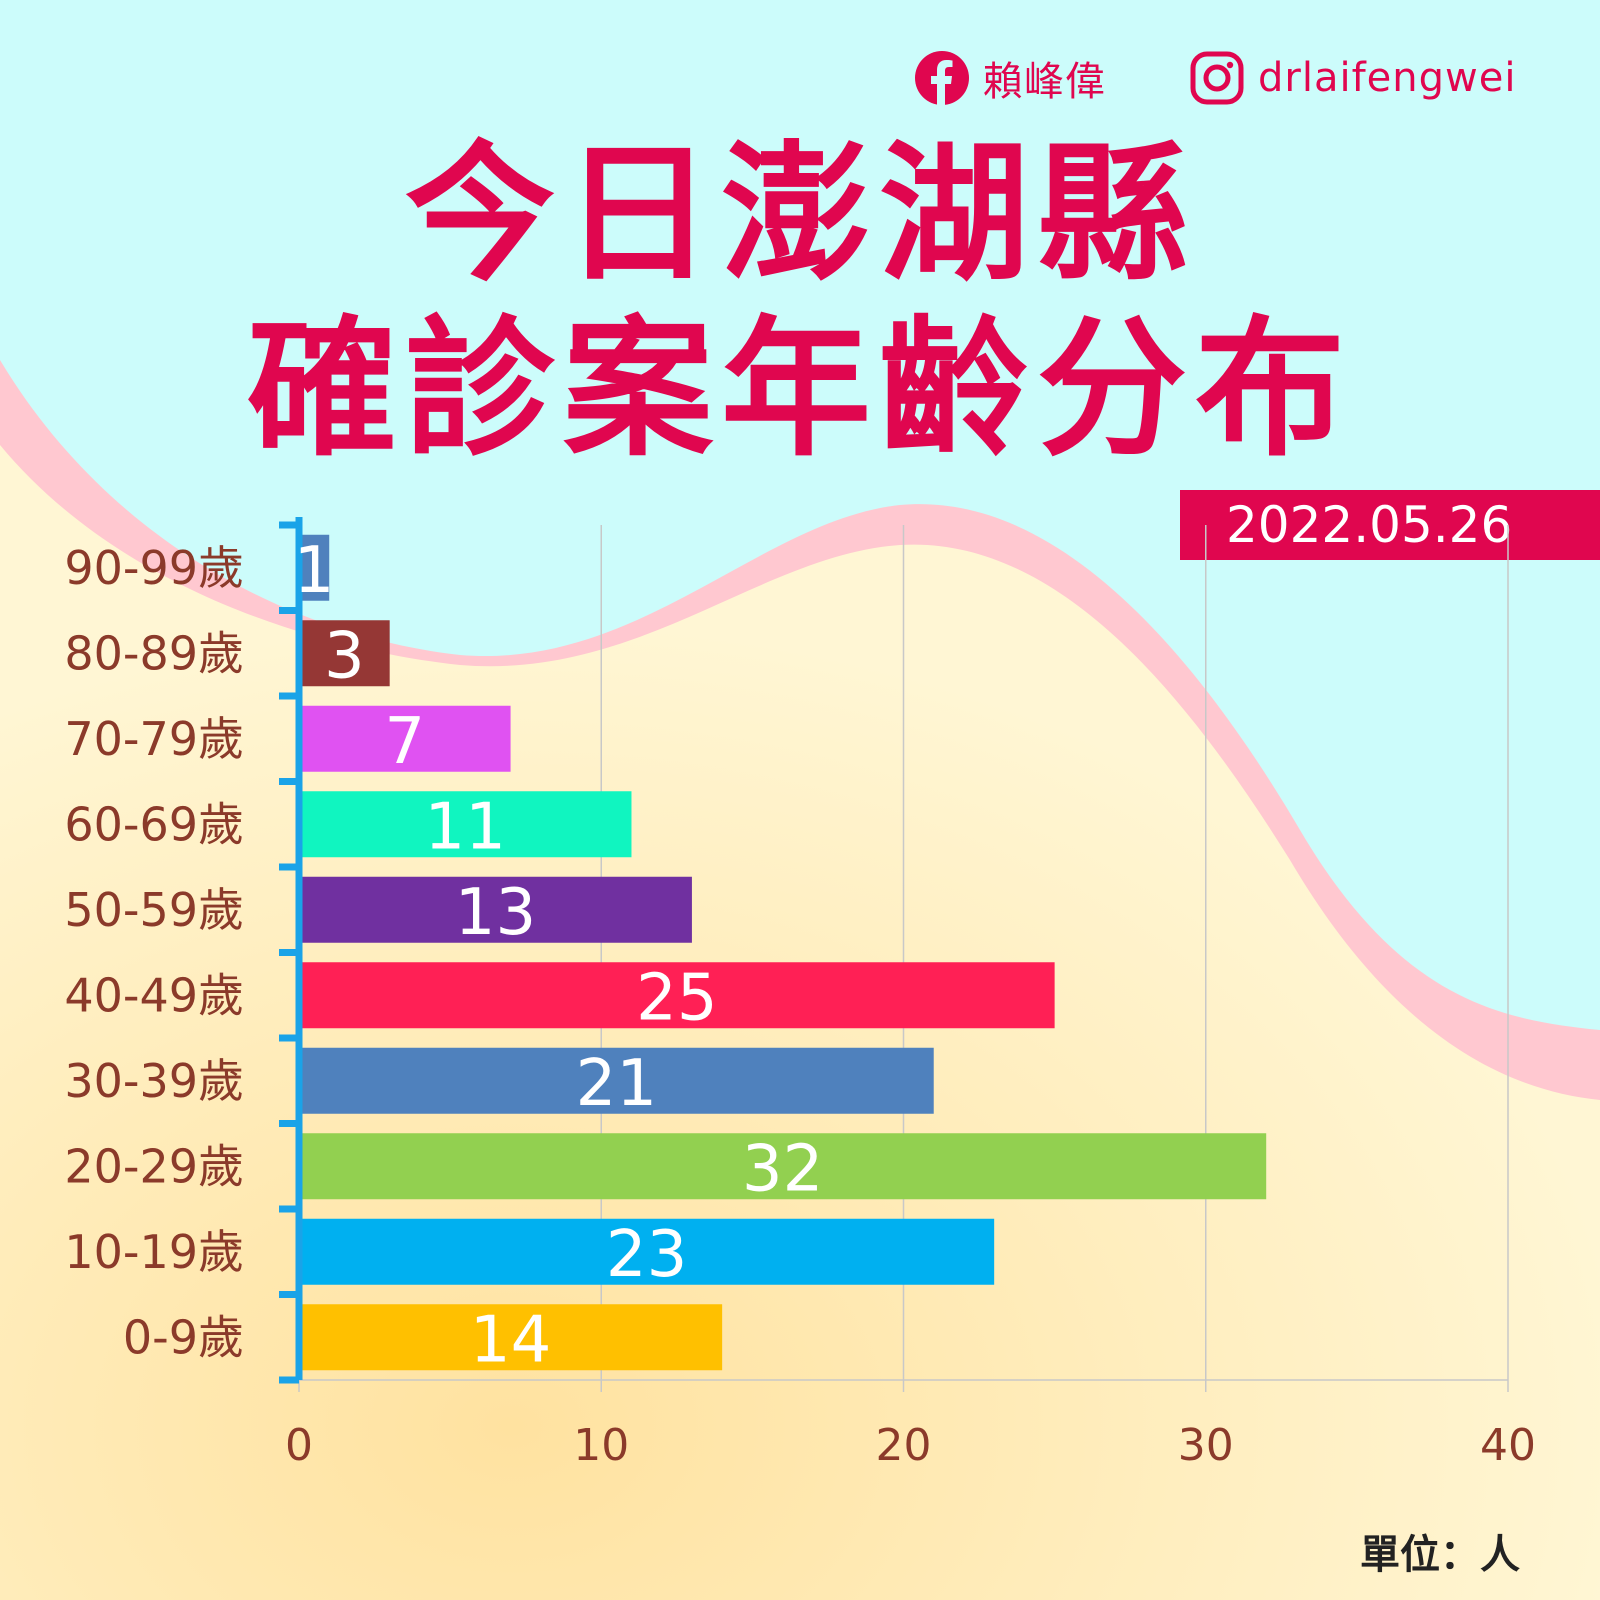 The height and width of the screenshot is (1600, 1600). I want to click on instagram-icon, so click(1217, 78).